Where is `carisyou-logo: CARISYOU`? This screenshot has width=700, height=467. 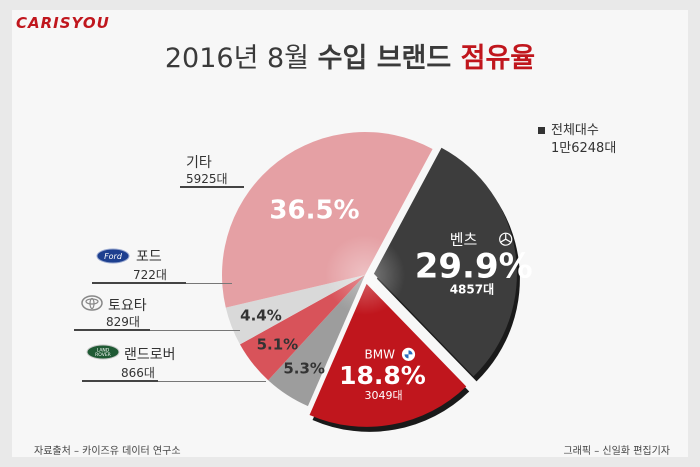 carisyou-logo: CARISYOU is located at coordinates (63, 23).